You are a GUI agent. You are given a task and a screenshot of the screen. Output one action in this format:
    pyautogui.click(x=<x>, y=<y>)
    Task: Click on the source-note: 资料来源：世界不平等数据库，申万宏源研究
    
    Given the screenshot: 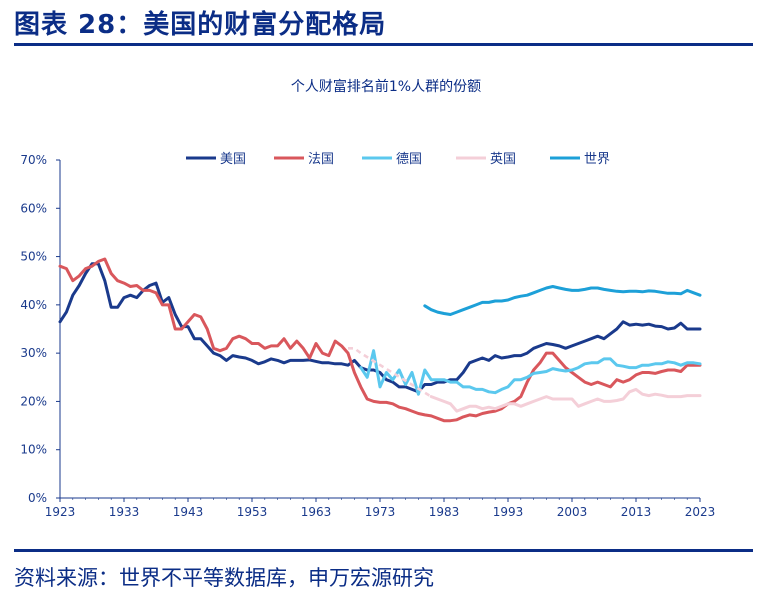 What is the action you would take?
    pyautogui.click(x=224, y=578)
    